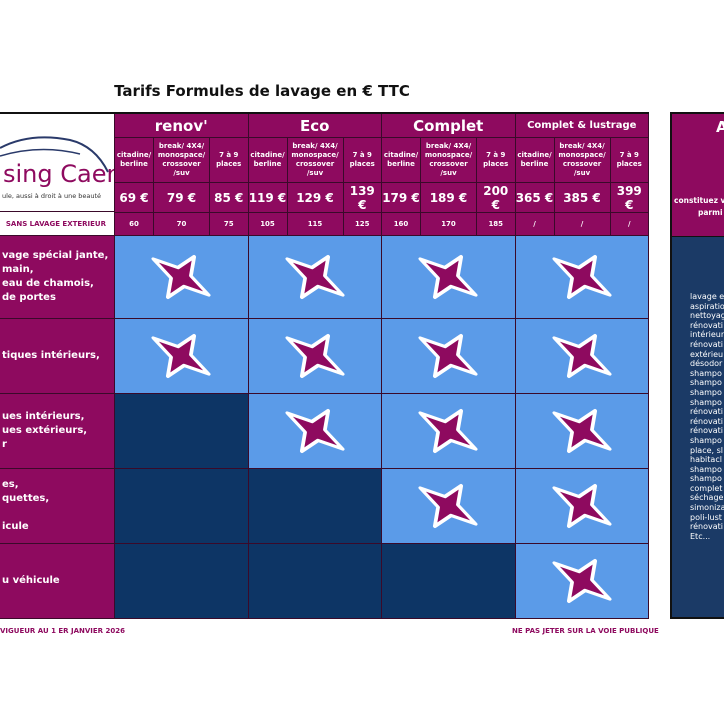  What do you see at coordinates (62, 631) in the screenshot?
I see `footer-validity: VIGUEUR AU 1 ER JANVIER 2026` at bounding box center [62, 631].